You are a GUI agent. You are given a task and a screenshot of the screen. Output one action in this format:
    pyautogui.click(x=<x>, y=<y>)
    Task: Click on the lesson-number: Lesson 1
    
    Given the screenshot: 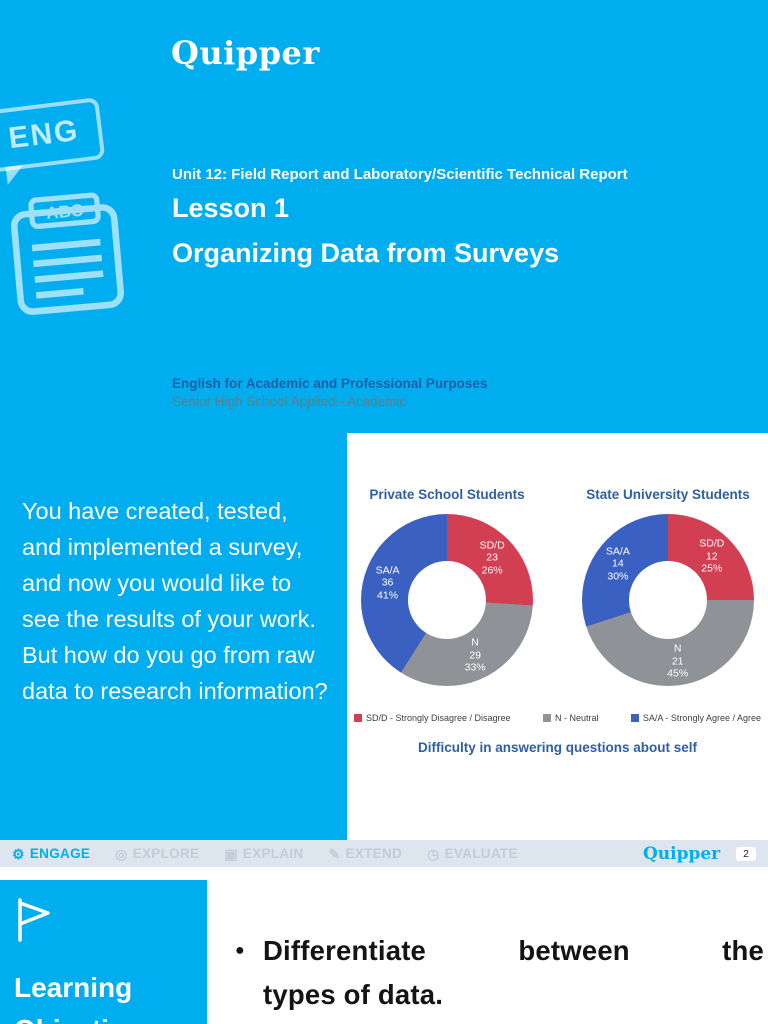 What is the action you would take?
    pyautogui.click(x=231, y=208)
    